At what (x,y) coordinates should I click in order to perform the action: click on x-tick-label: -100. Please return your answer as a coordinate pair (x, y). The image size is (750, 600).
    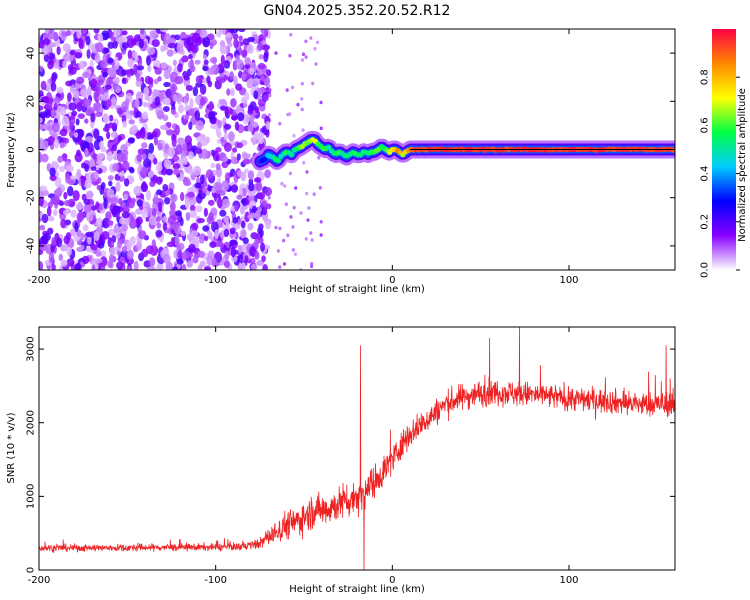
    Looking at the image, I should click on (215, 580).